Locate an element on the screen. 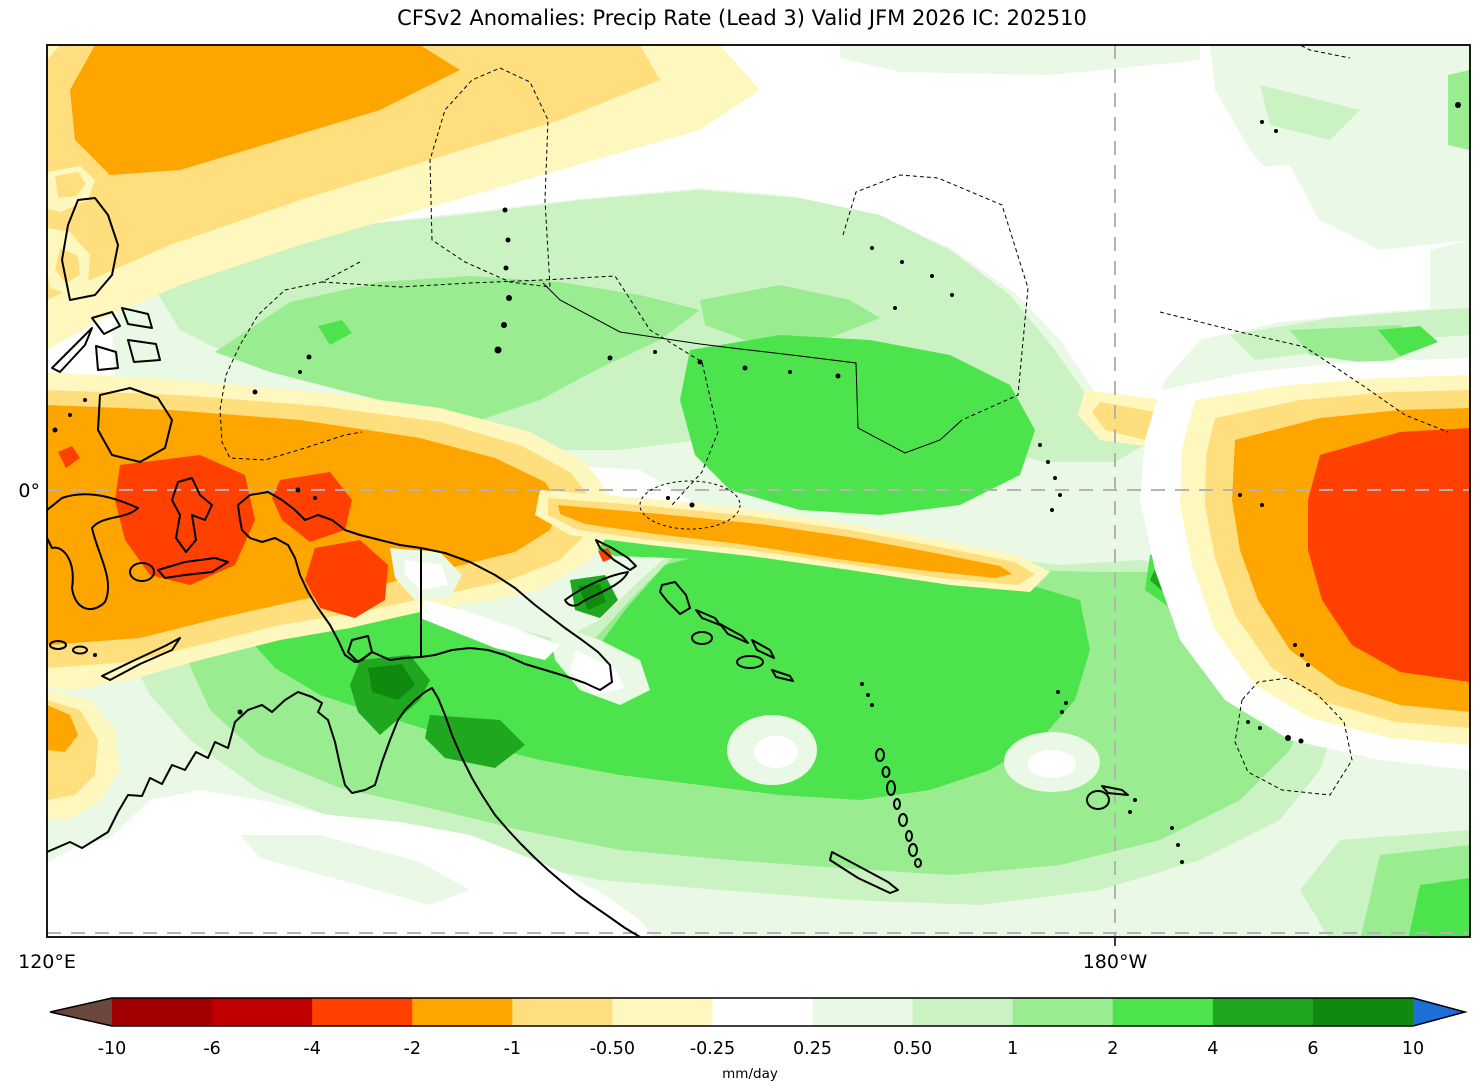 Image resolution: width=1484 pixels, height=1092 pixels. white-hole-topright is located at coordinates (1222, 237).